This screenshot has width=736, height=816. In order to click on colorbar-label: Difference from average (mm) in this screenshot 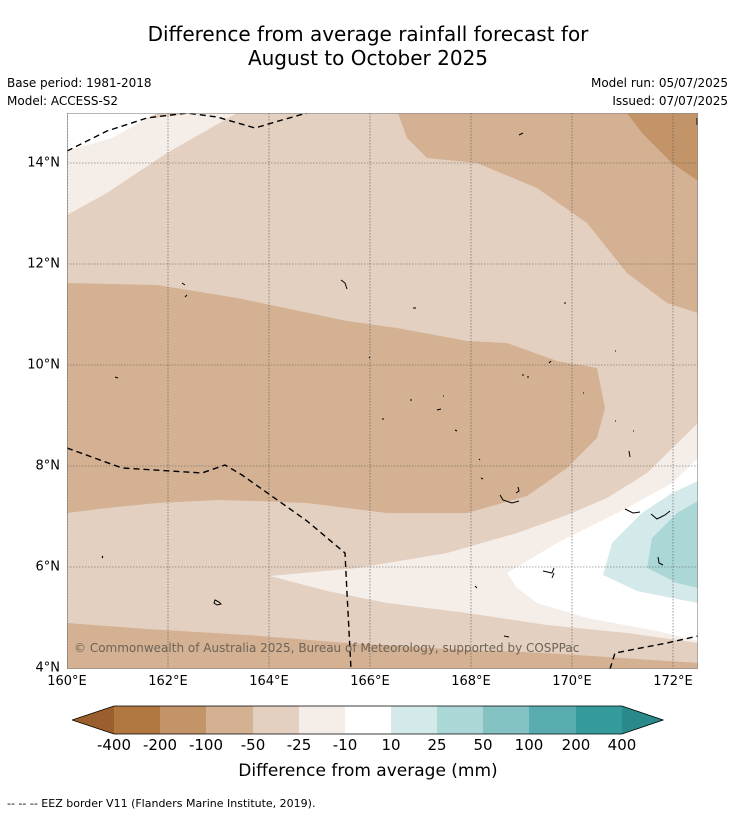, I will do `click(368, 771)`.